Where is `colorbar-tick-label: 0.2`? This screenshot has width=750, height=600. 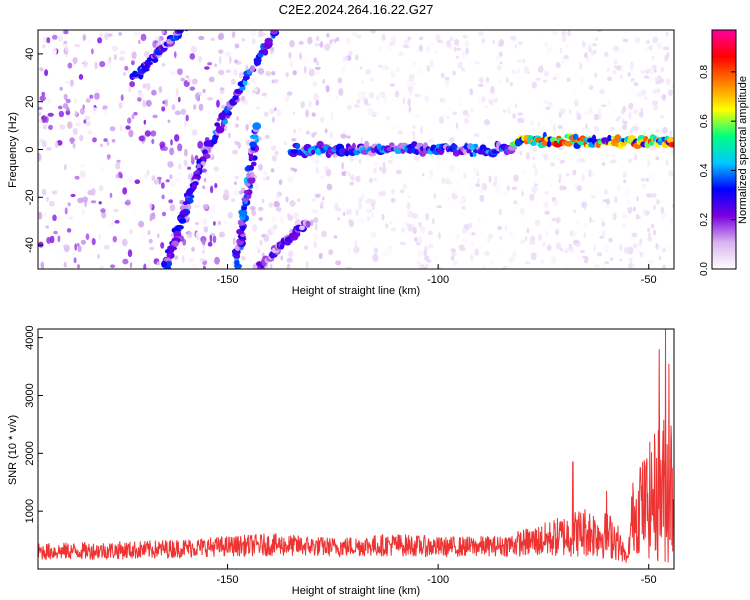 colorbar-tick-label: 0.2 is located at coordinates (704, 219).